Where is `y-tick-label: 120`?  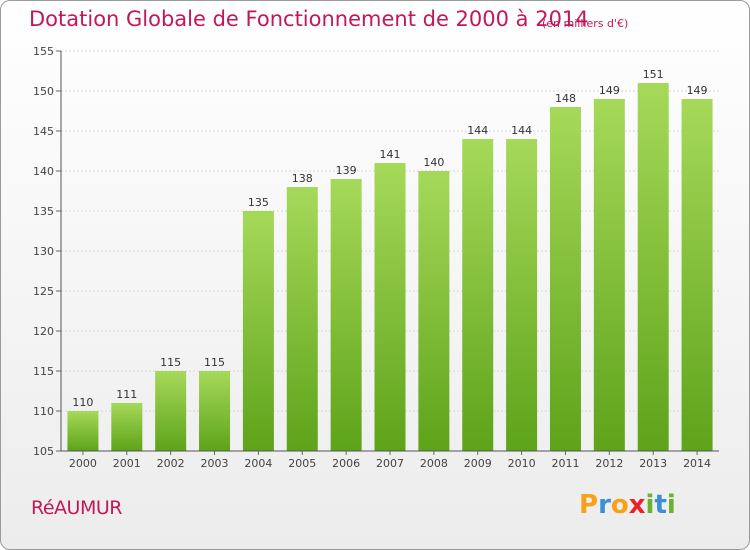
y-tick-label: 120 is located at coordinates (43, 331).